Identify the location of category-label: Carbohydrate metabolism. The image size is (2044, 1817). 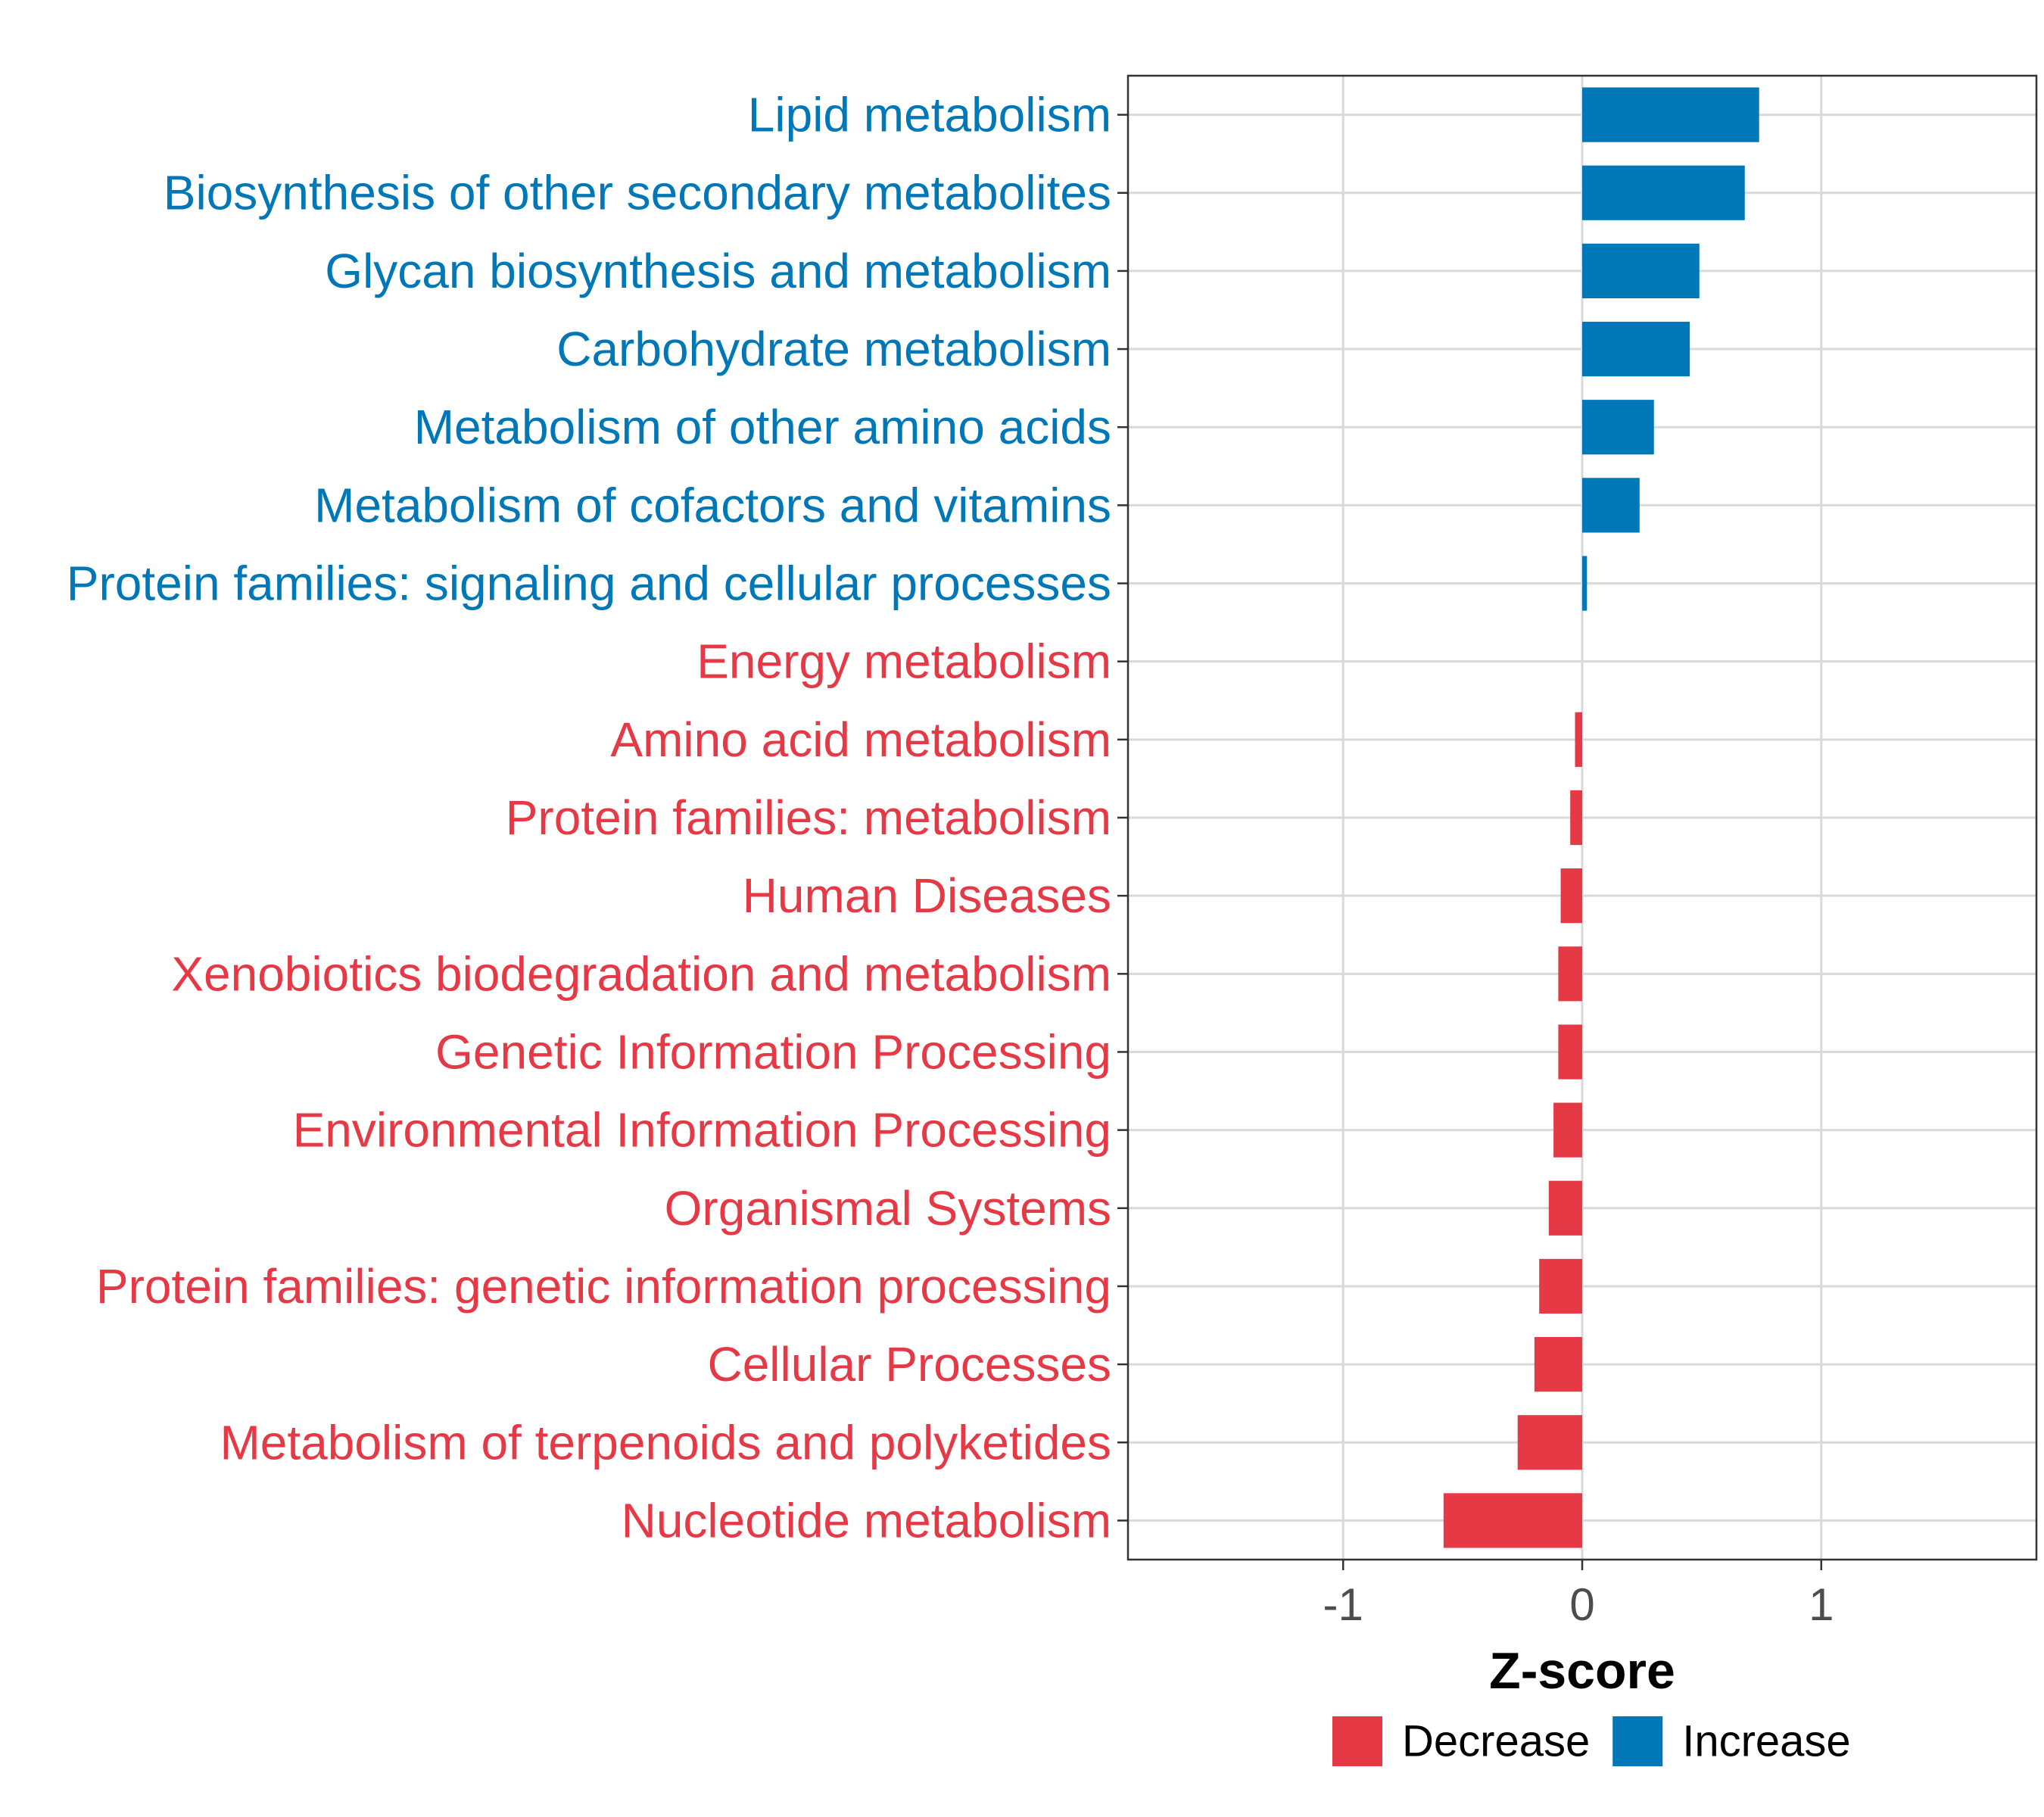
(833, 349).